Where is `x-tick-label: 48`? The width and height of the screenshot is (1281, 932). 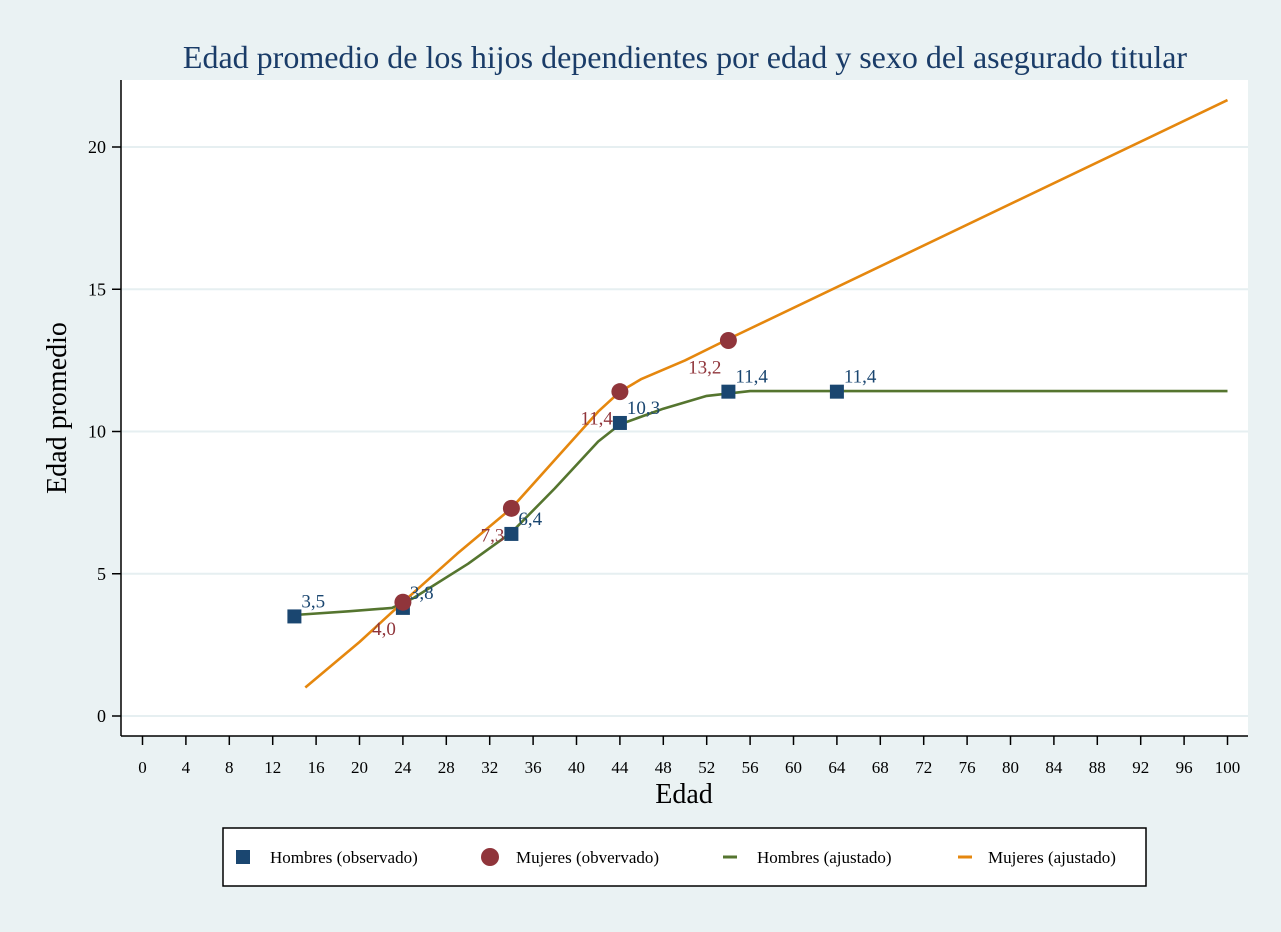 x-tick-label: 48 is located at coordinates (663, 767).